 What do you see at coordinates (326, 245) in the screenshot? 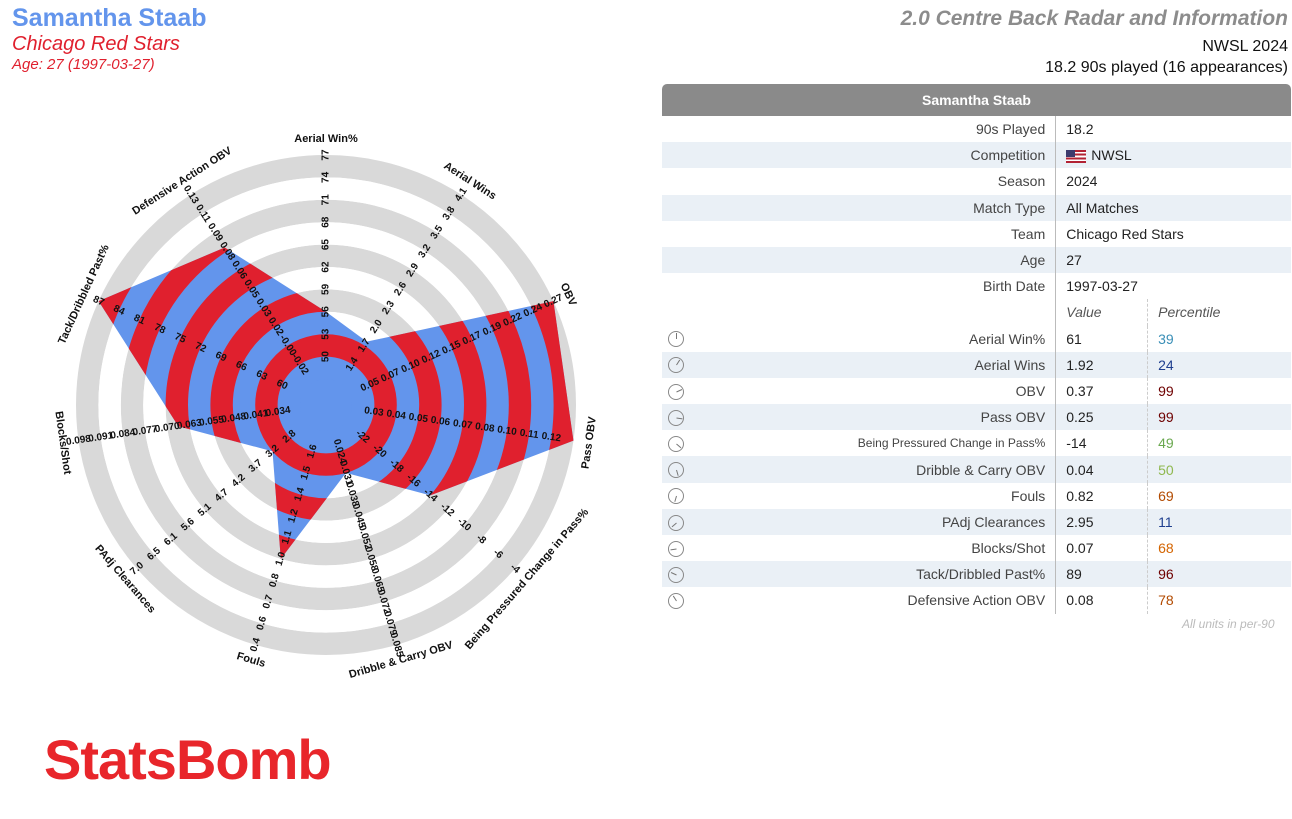
I see `radar-tick-label: 65` at bounding box center [326, 245].